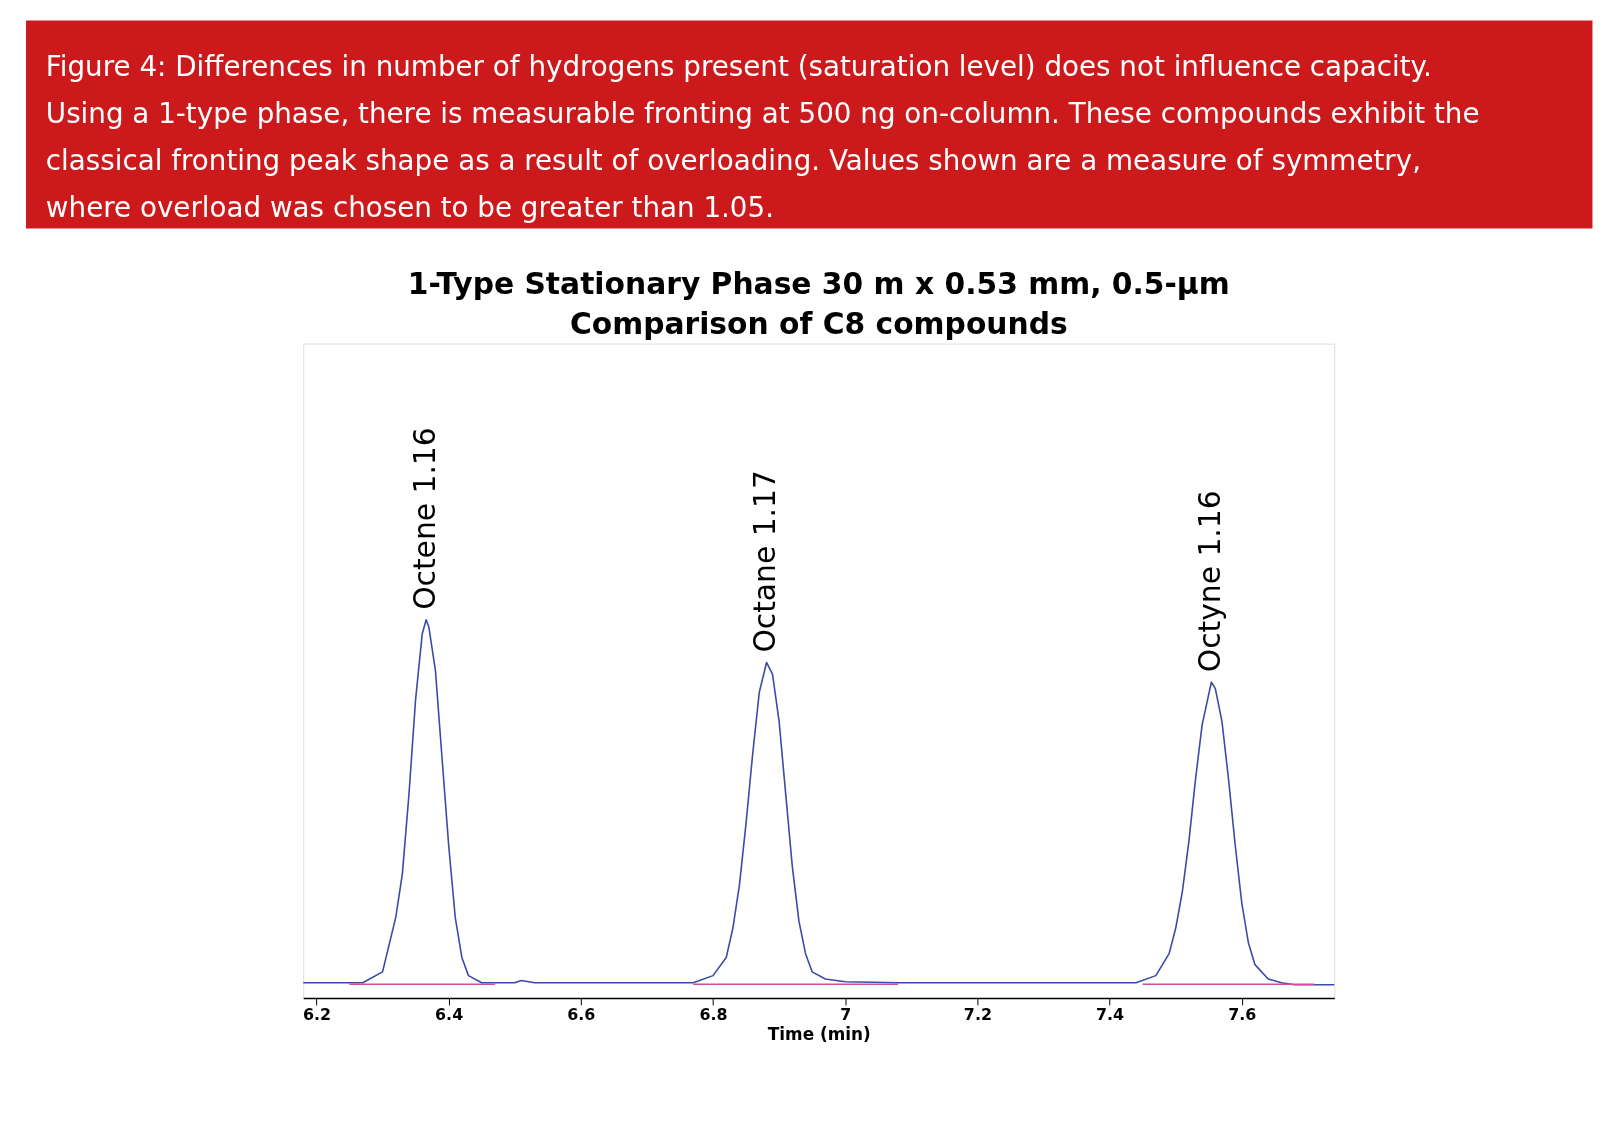 The image size is (1618, 1138). I want to click on annotation: Octane 1.17, so click(765, 561).